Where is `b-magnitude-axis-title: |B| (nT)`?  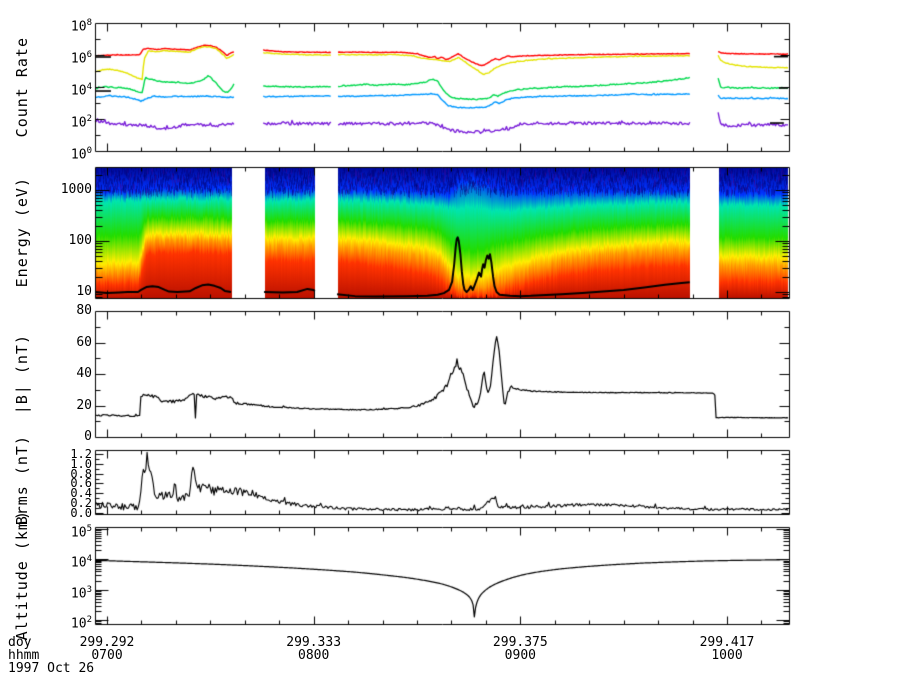 b-magnitude-axis-title: |B| (nT) is located at coordinates (22, 374).